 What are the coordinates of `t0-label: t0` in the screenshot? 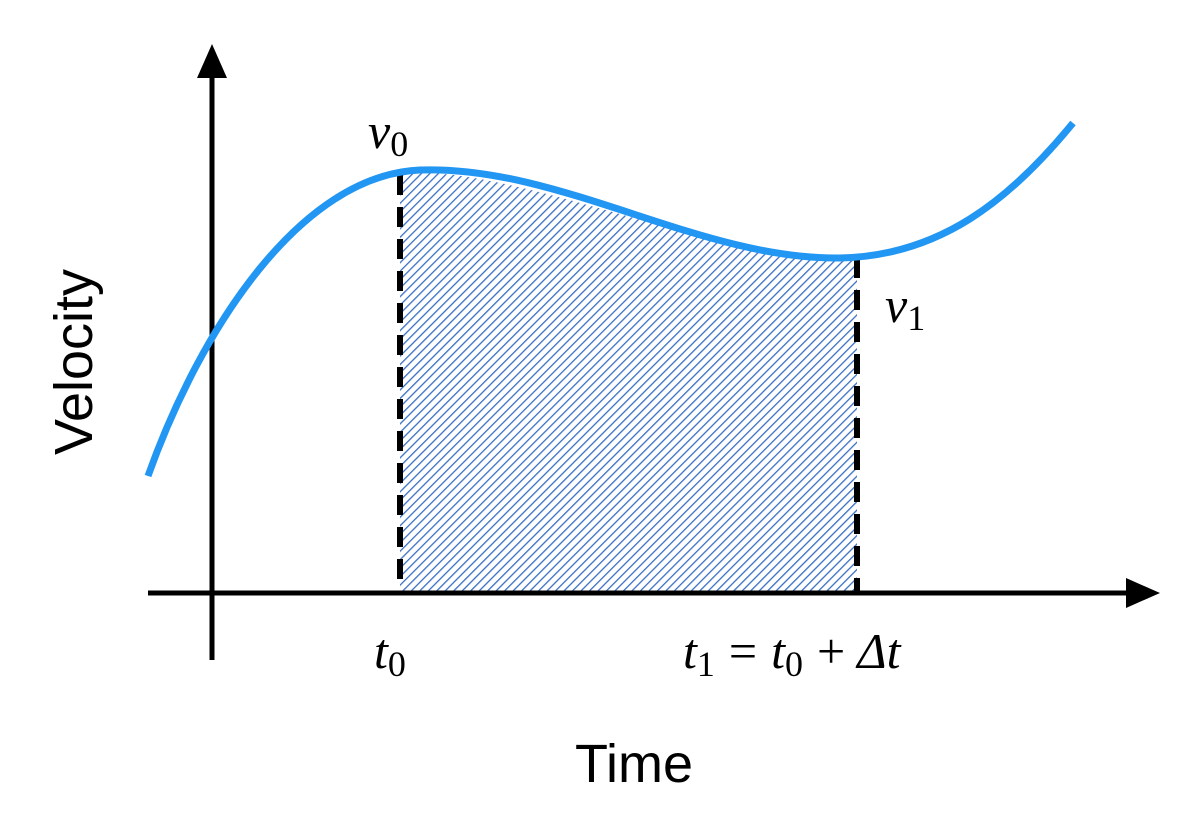 It's located at (390, 653).